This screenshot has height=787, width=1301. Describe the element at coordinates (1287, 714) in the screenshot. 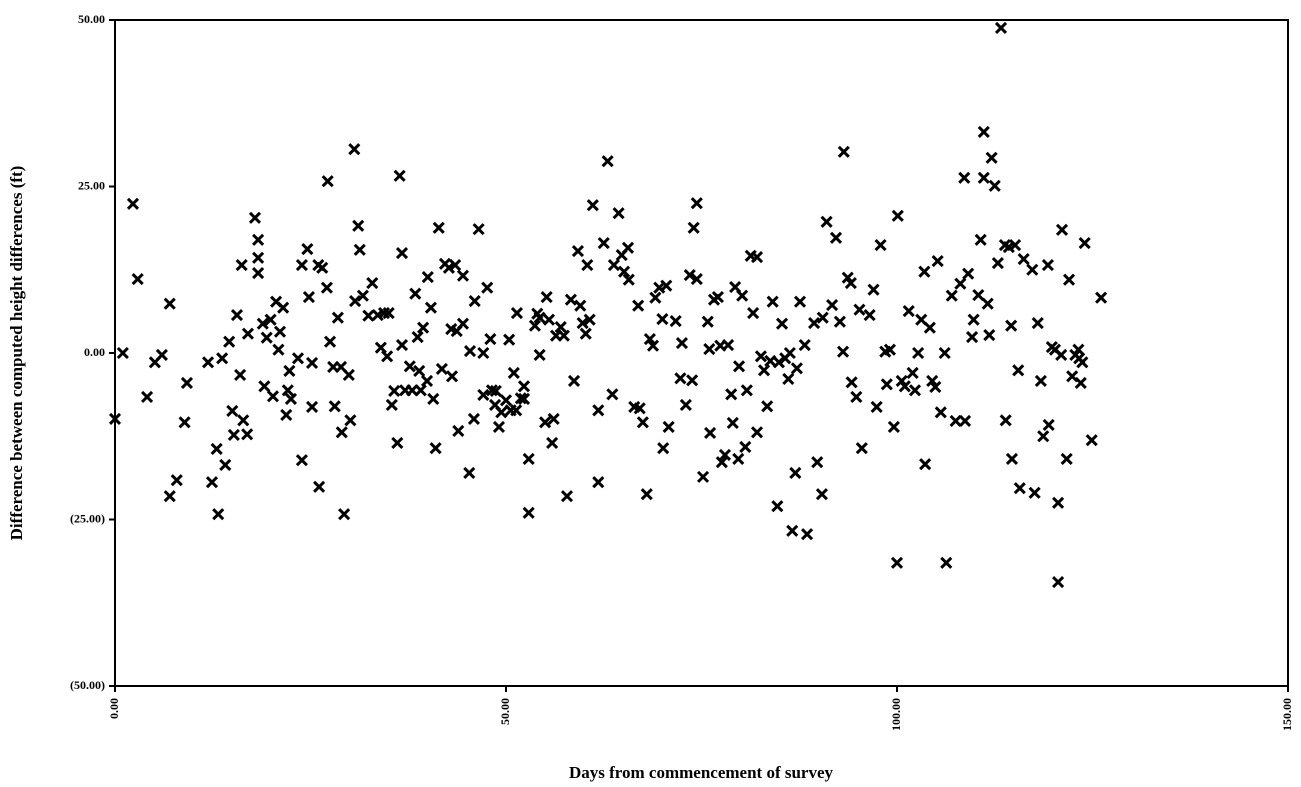

I see `x-tick-label: 150.00` at that location.